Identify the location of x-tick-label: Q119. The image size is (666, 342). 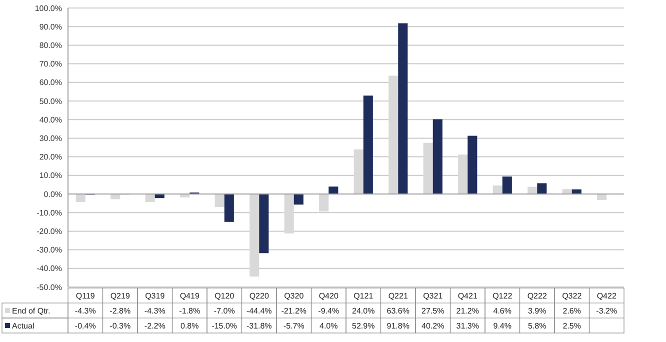
(86, 295).